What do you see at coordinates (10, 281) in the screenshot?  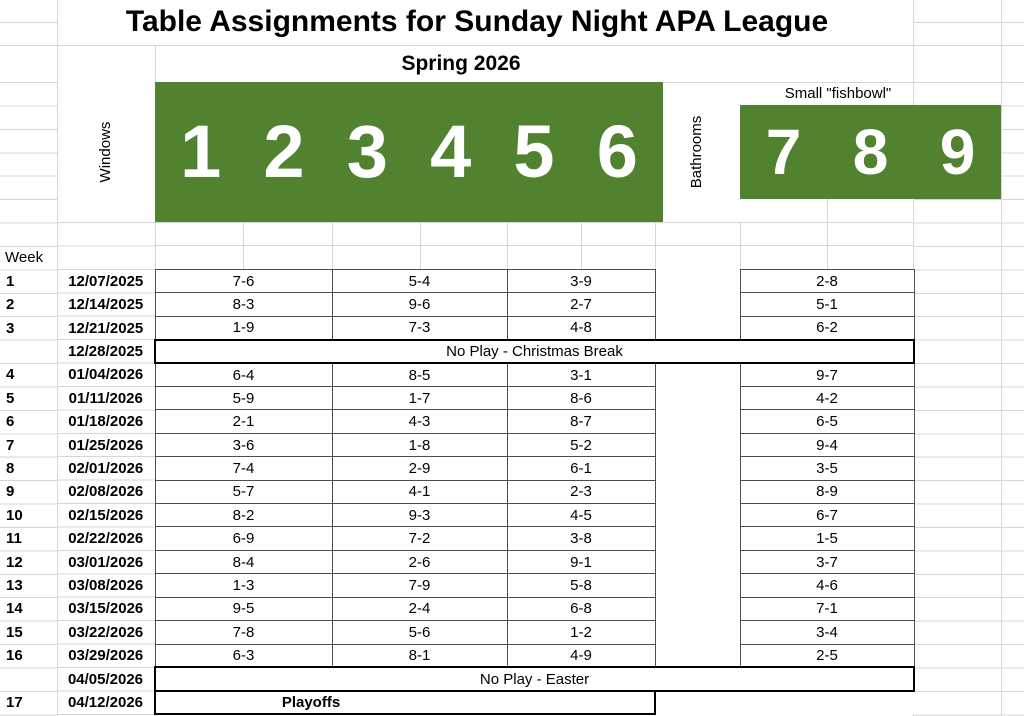 I see `week-number-cell: 1` at bounding box center [10, 281].